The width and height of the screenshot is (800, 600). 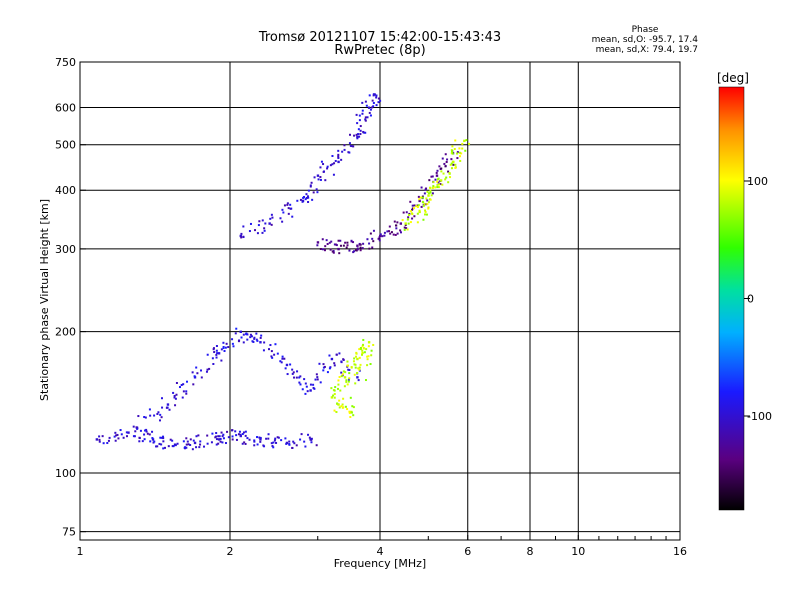 I want to click on x-tick-label: 2, so click(x=230, y=551).